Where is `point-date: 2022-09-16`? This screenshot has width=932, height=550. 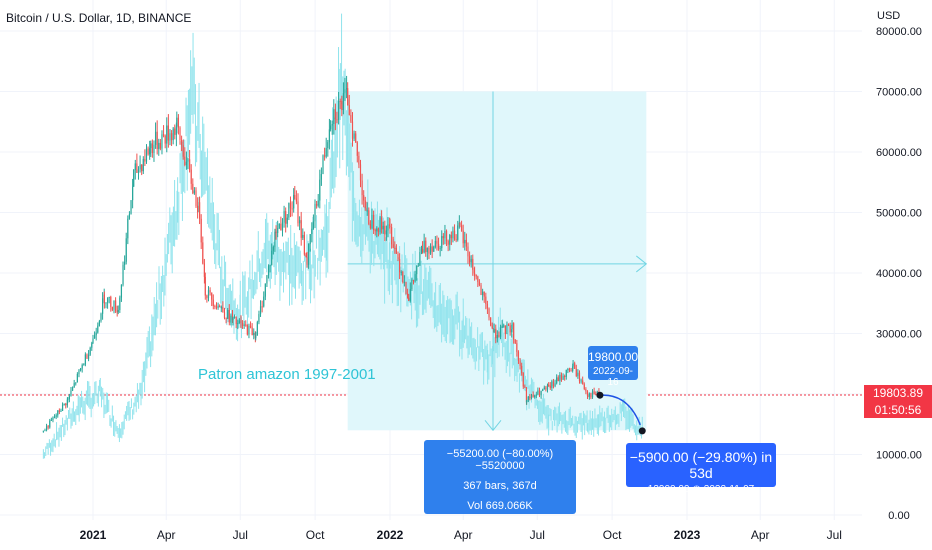 point-date: 2022-09-16 is located at coordinates (613, 377).